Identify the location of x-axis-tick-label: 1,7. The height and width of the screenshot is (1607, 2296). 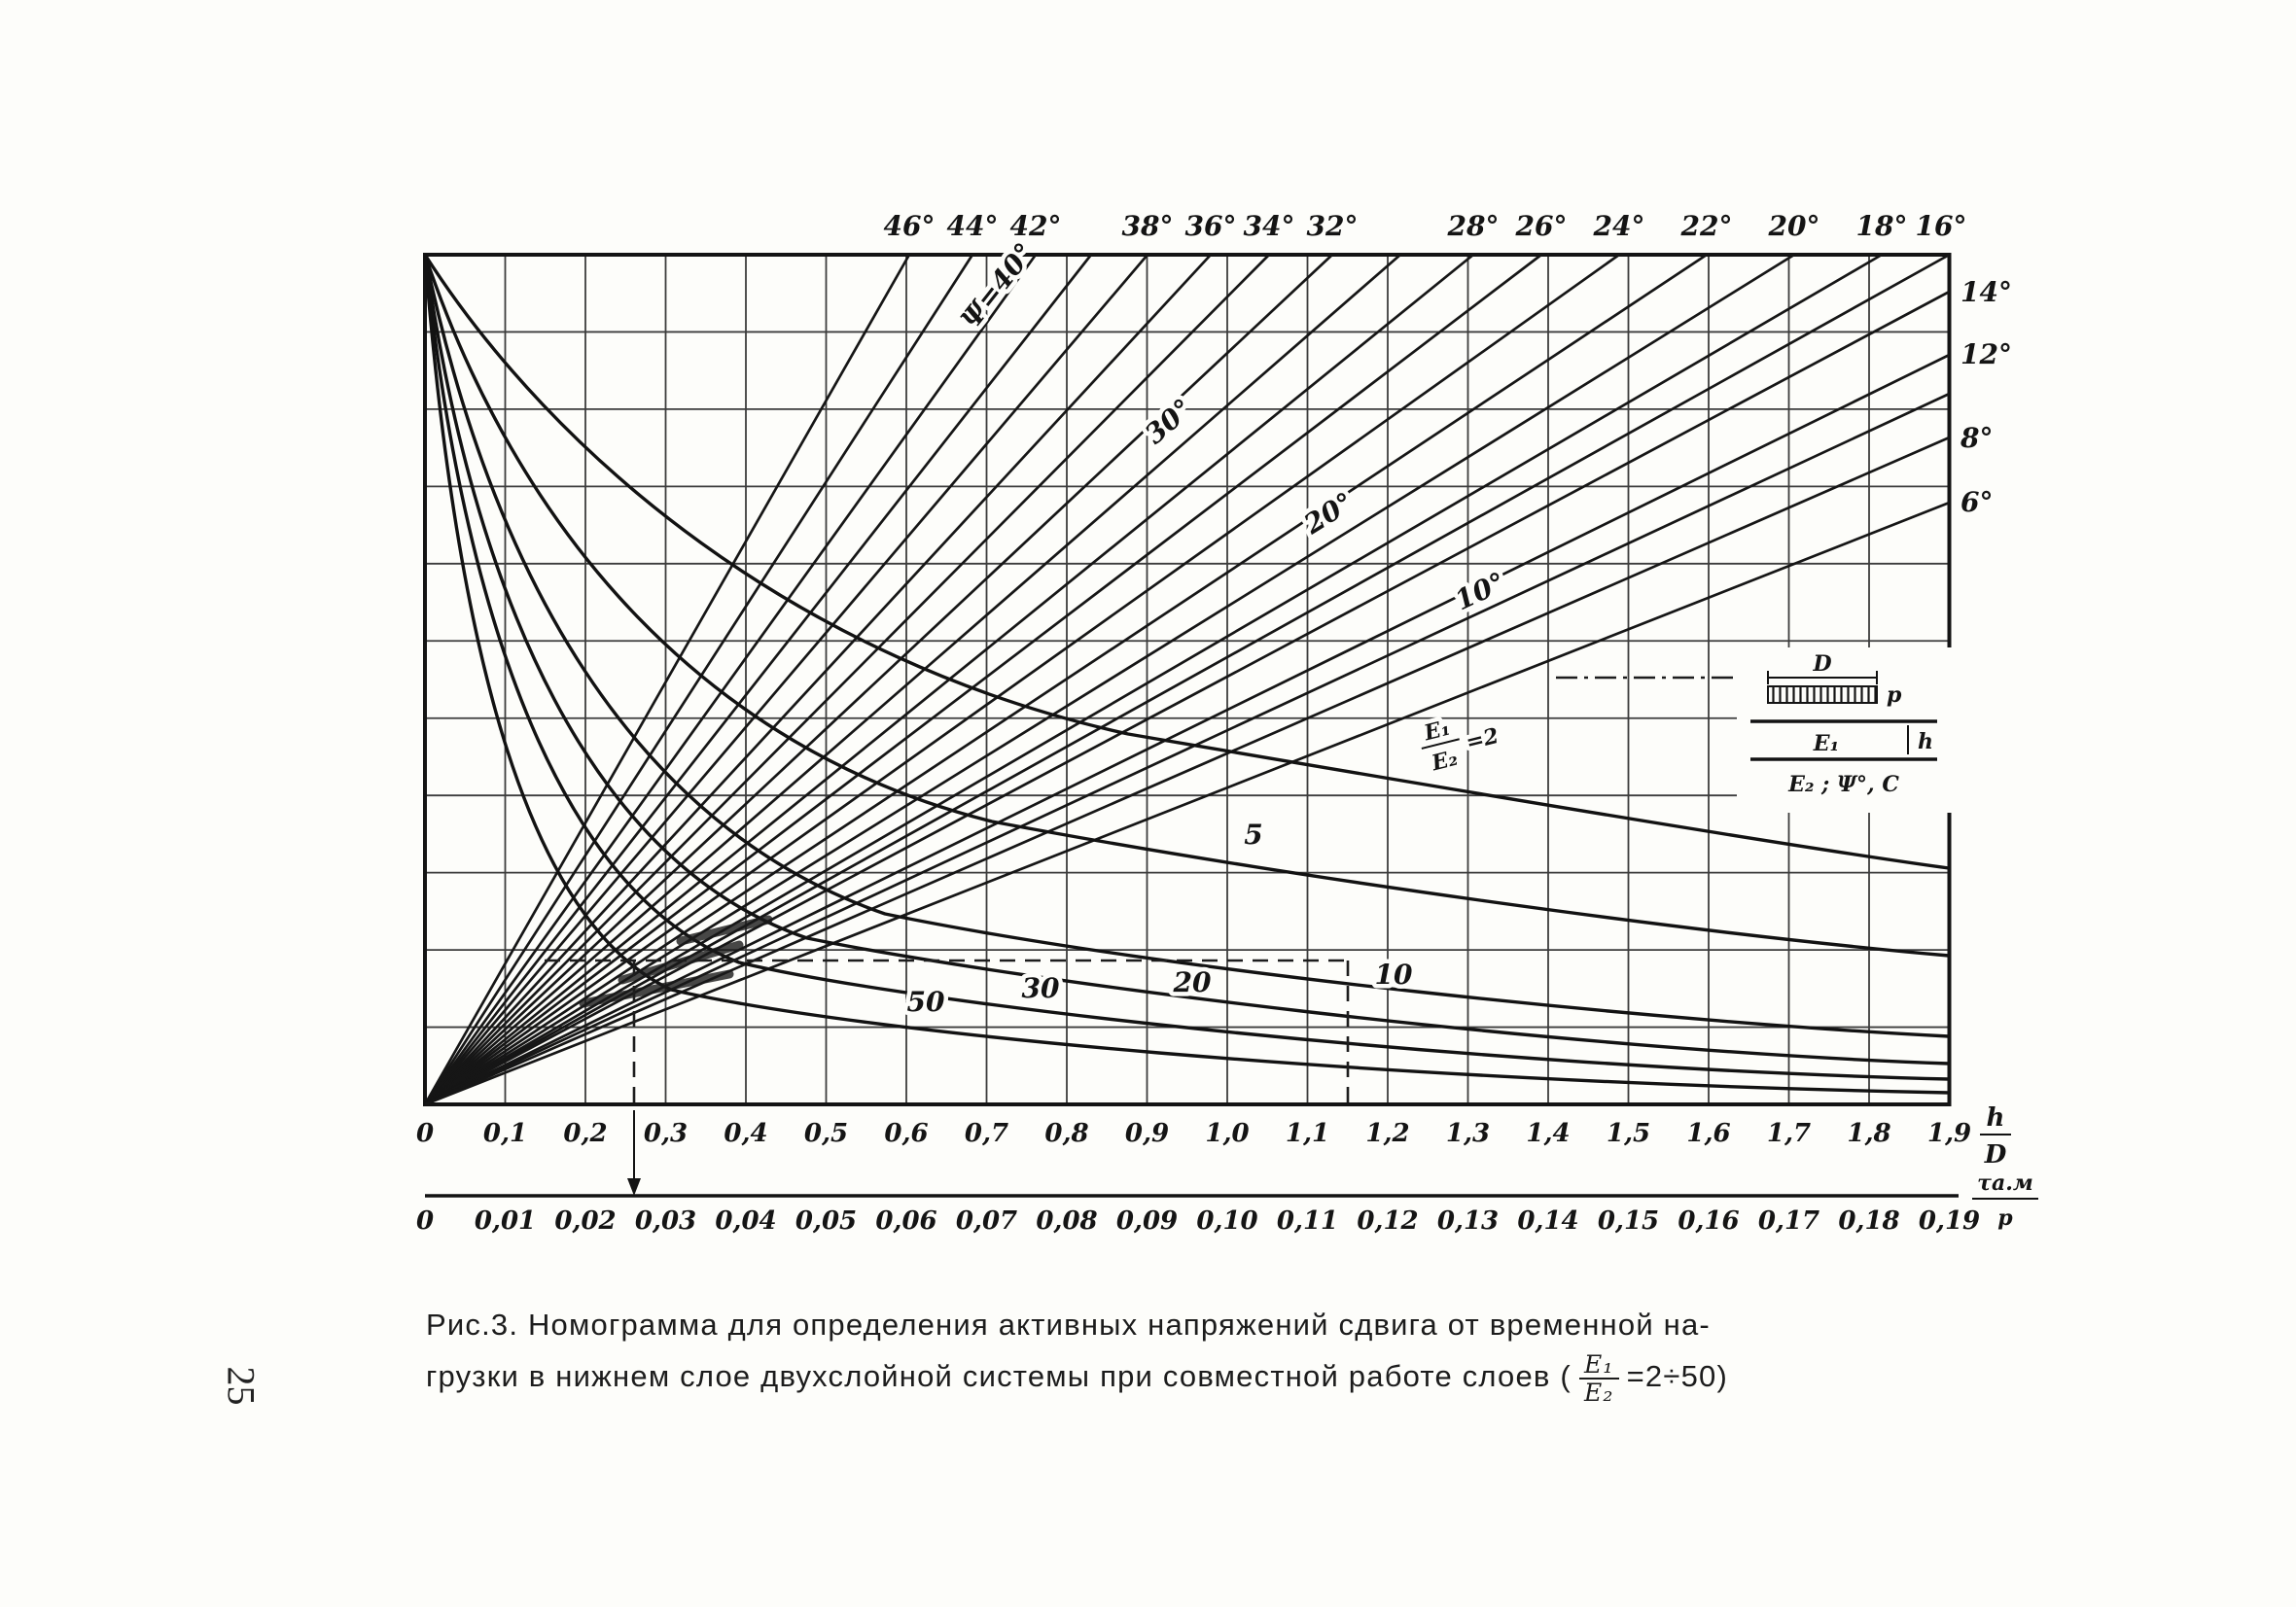
(1789, 1133).